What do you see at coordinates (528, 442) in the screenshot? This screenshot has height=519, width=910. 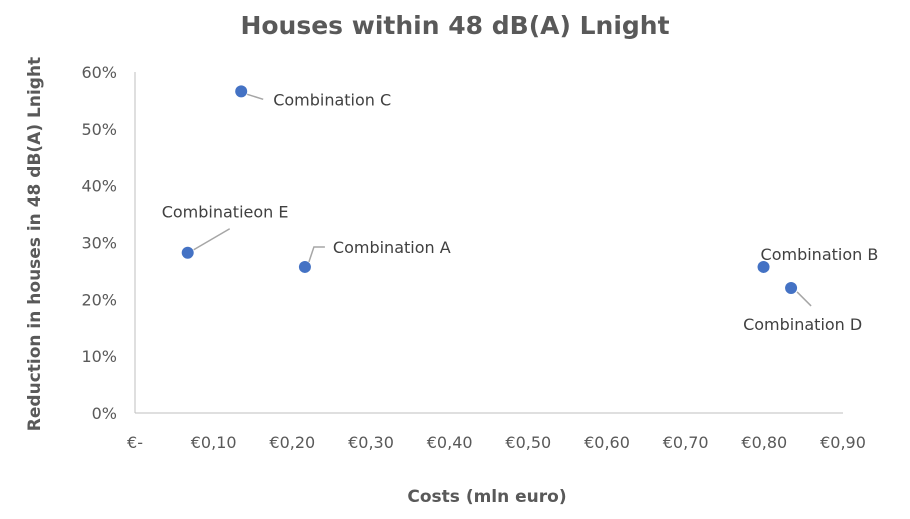 I see `x-tick-label: €0,50` at bounding box center [528, 442].